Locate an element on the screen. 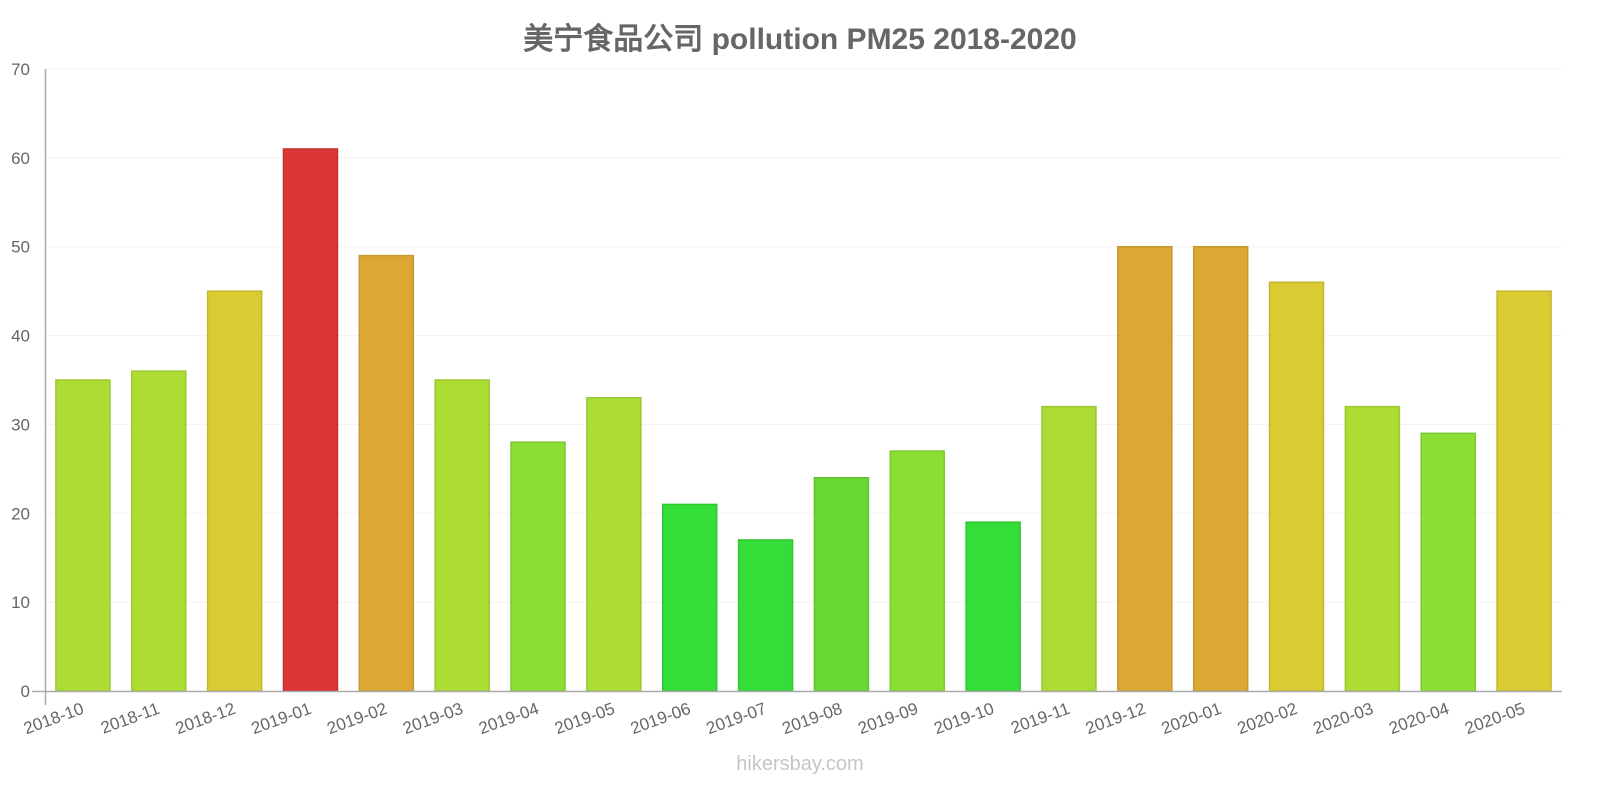 Image resolution: width=1600 pixels, height=800 pixels. x-tick-label: 2018-10 is located at coordinates (53, 718).